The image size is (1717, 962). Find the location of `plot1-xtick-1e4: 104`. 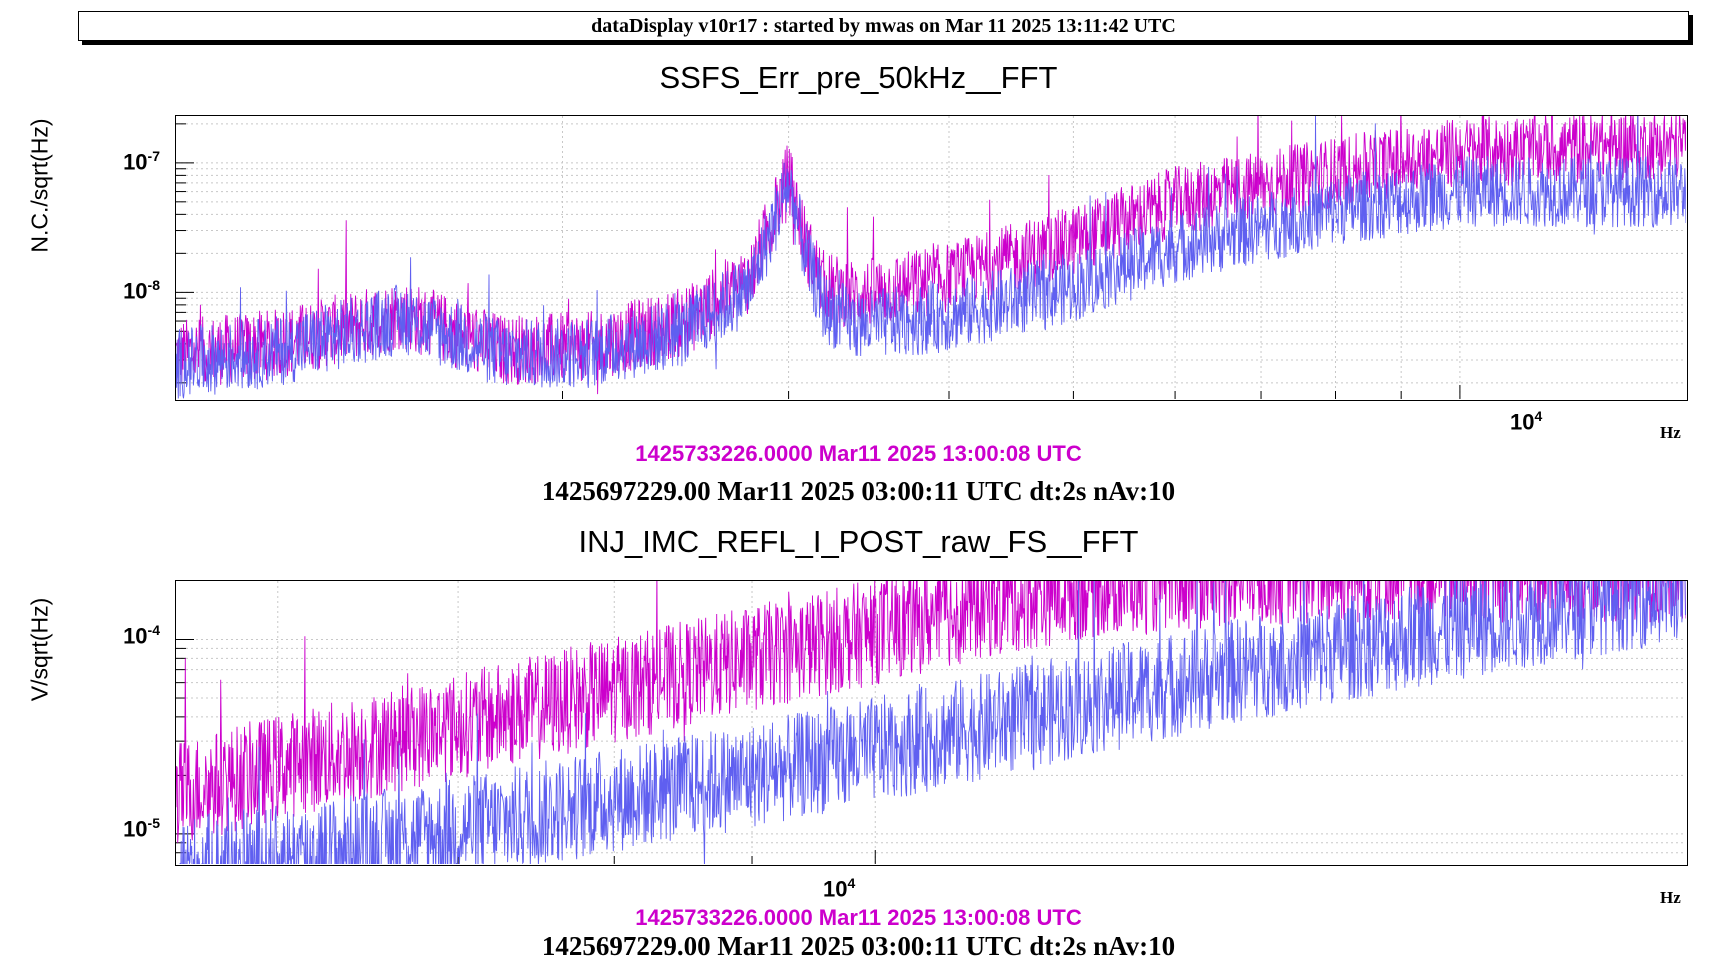

plot1-xtick-1e4: 104 is located at coordinates (1526, 421).